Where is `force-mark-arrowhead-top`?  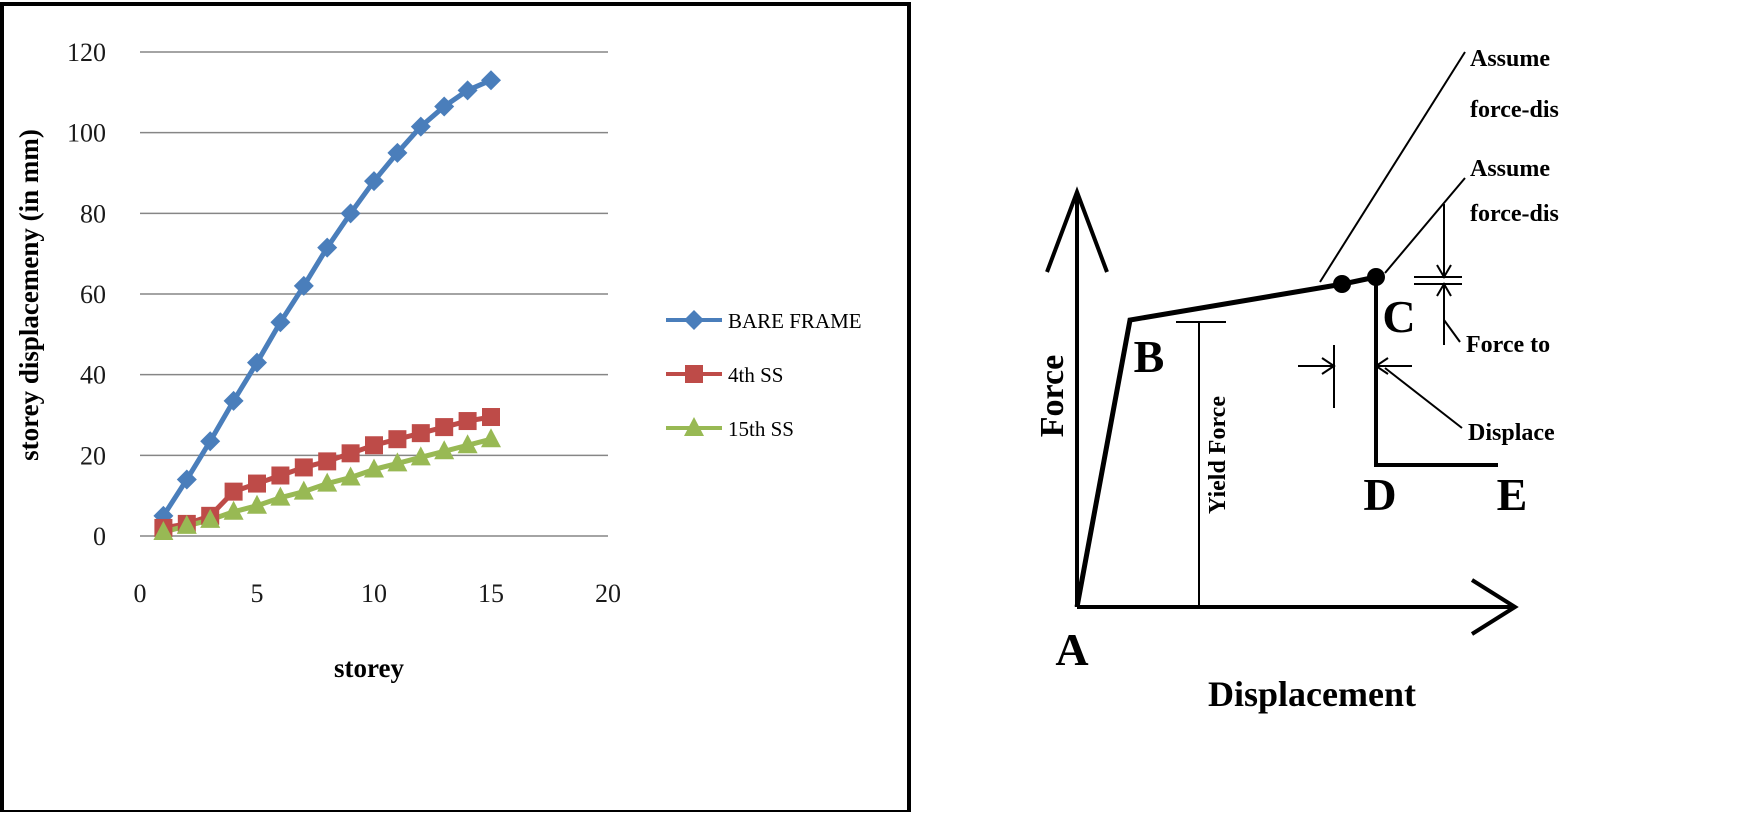 force-mark-arrowhead-top is located at coordinates (1444, 271).